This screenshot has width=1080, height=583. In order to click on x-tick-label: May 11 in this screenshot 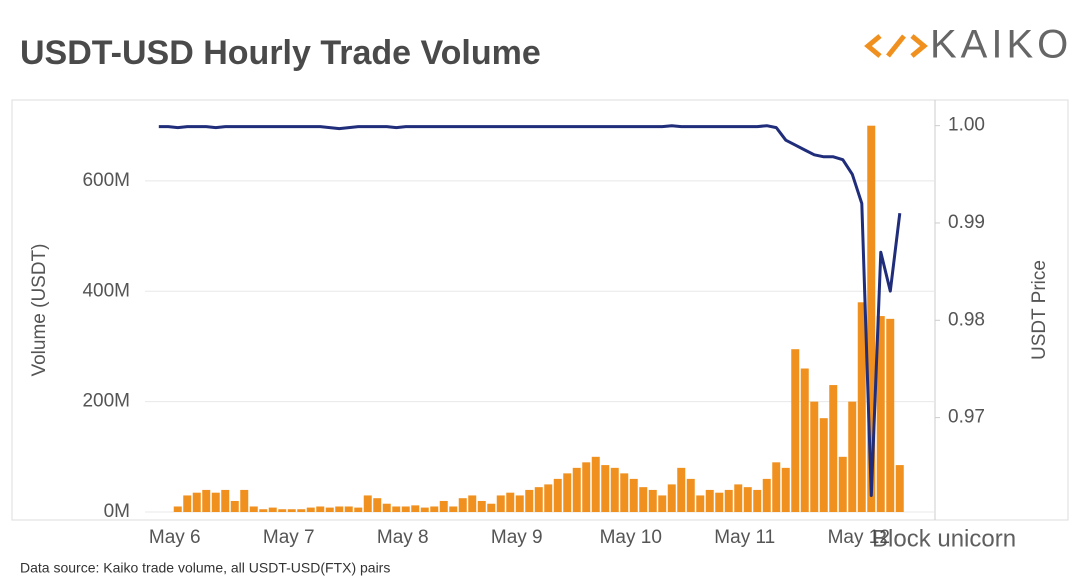, I will do `click(744, 537)`.